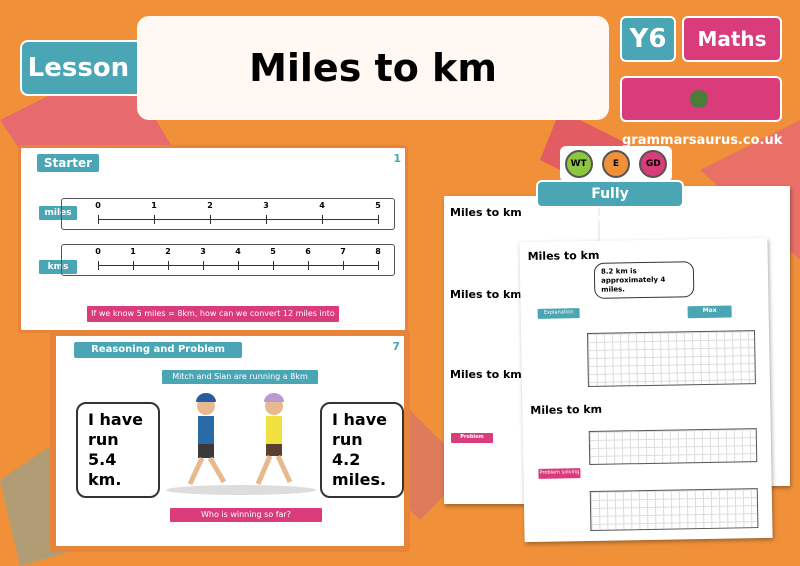 This screenshot has height=566, width=800. I want to click on miles-label: miles, so click(58, 213).